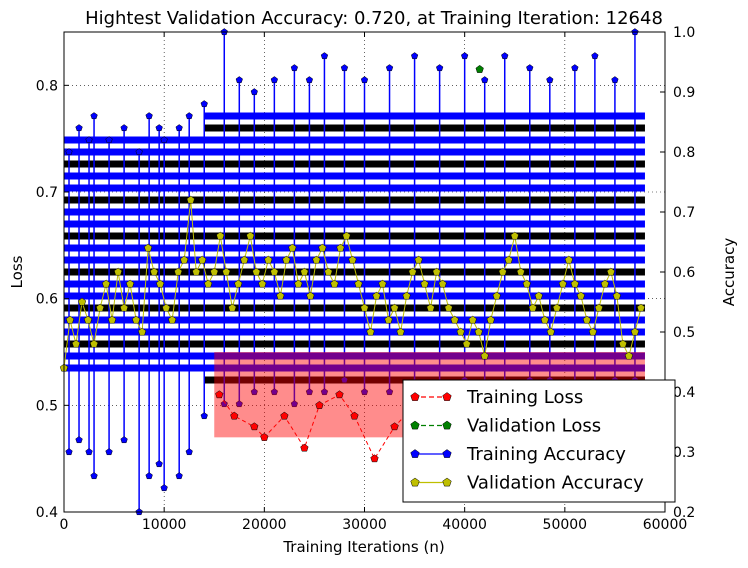  What do you see at coordinates (555, 483) in the screenshot?
I see `legend-label: Validation Accuracy` at bounding box center [555, 483].